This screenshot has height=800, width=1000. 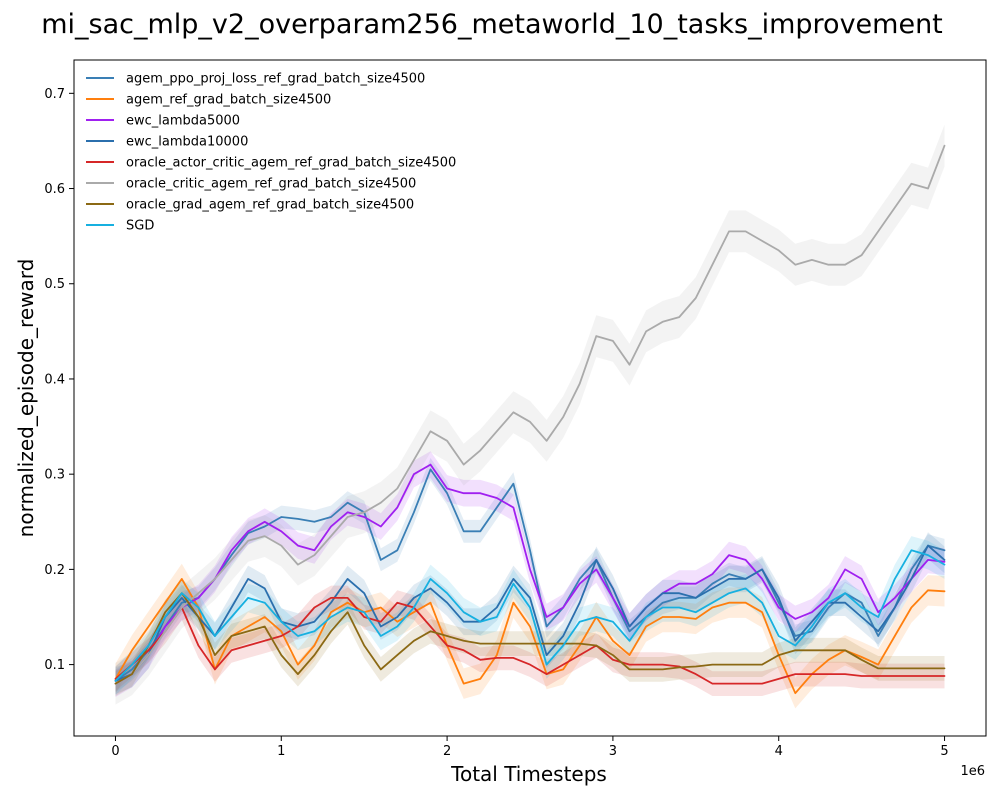 What do you see at coordinates (54, 570) in the screenshot?
I see `y-tick-label-1: 0.2` at bounding box center [54, 570].